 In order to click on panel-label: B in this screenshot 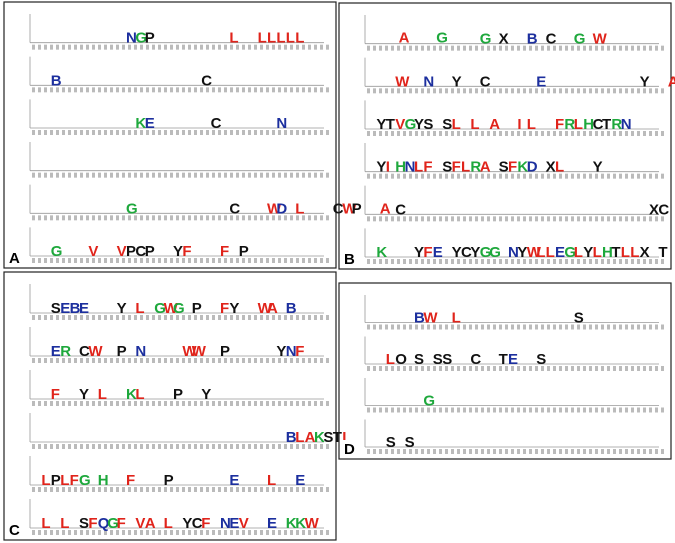, I will do `click(349, 259)`.